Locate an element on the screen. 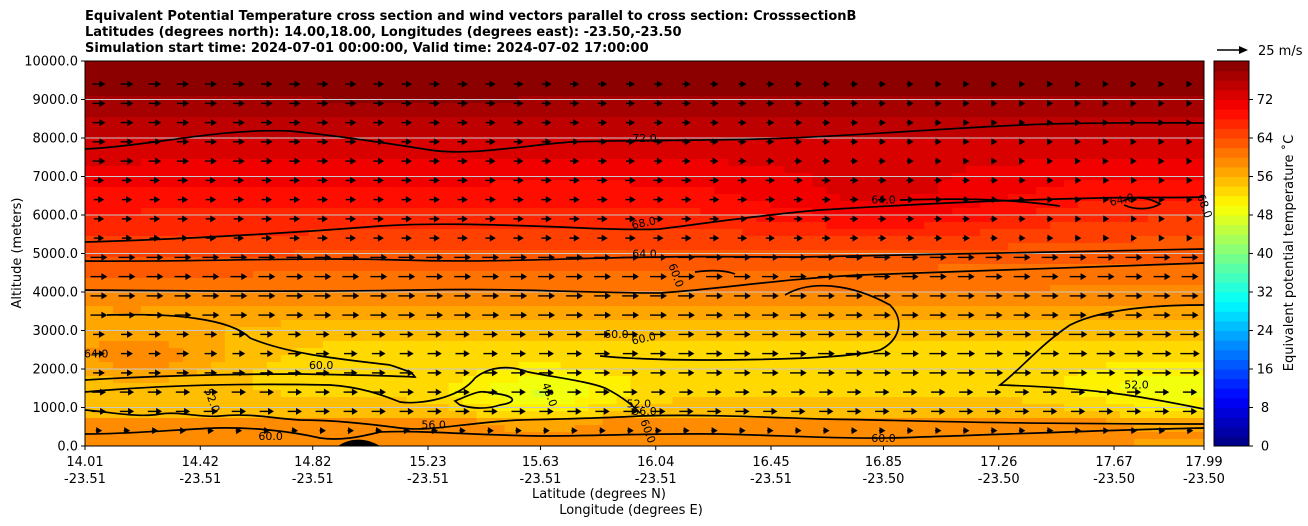 The width and height of the screenshot is (1308, 526). contour-line is located at coordinates (483, 399).